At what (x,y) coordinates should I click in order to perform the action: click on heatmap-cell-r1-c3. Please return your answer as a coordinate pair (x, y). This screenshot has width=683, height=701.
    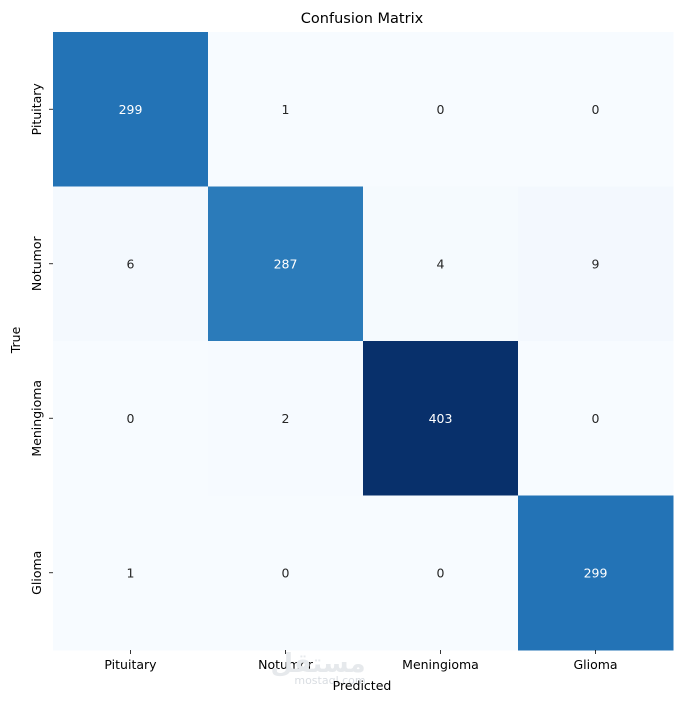
    Looking at the image, I should click on (596, 264).